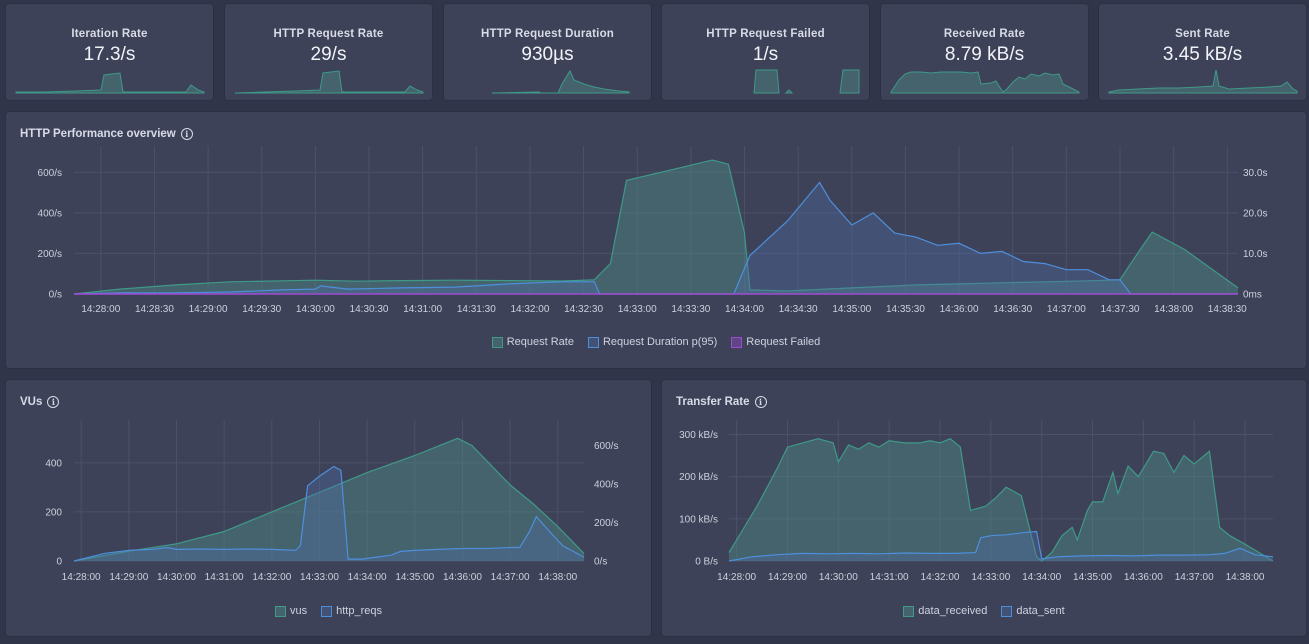  What do you see at coordinates (698, 477) in the screenshot?
I see `y-tick-label-left: 200 kB/s` at bounding box center [698, 477].